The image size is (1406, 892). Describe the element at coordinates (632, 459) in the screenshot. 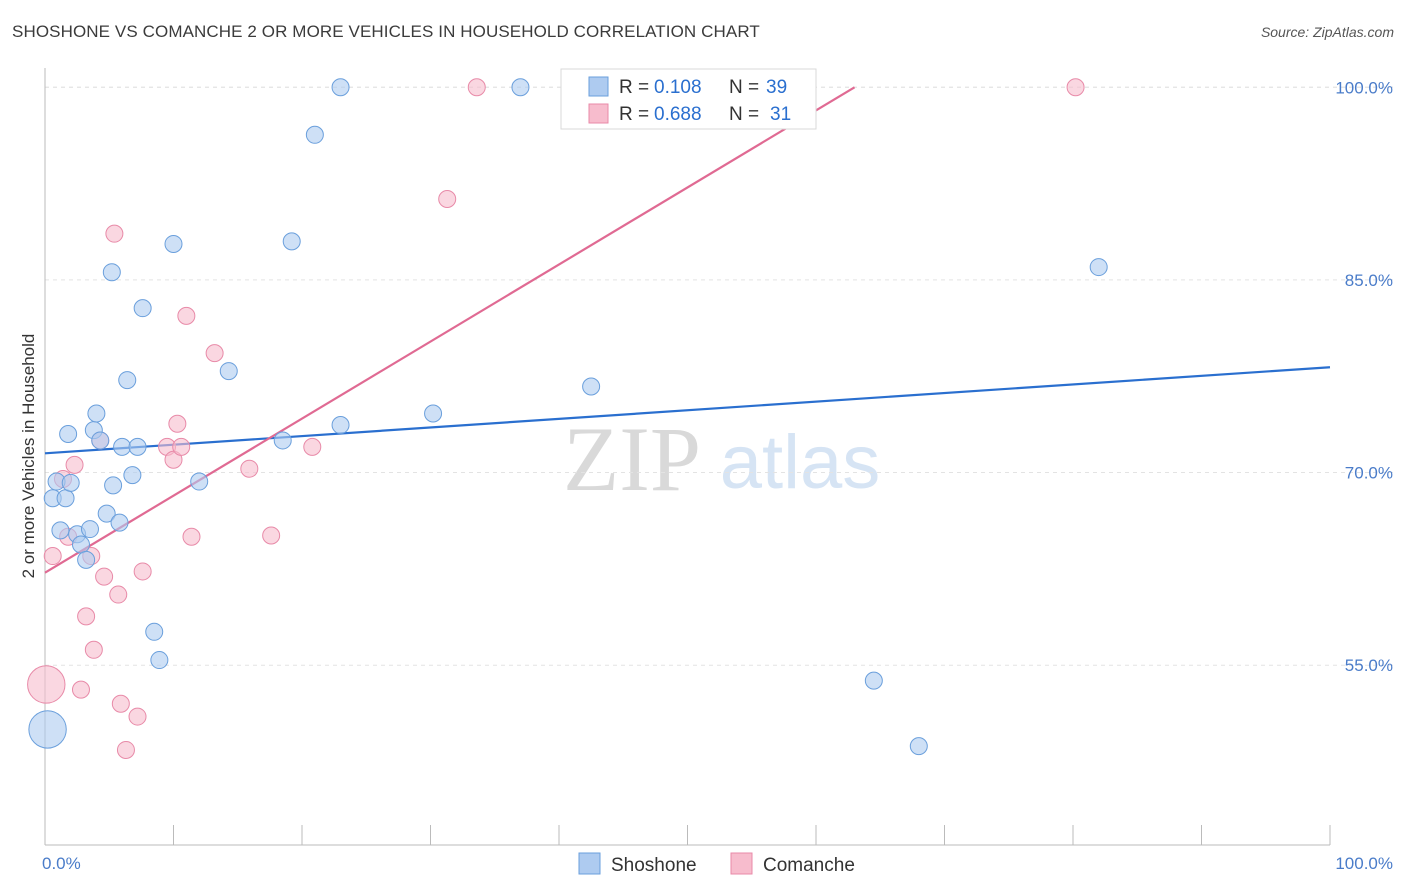

I see `watermark-zip: ZIP` at that location.